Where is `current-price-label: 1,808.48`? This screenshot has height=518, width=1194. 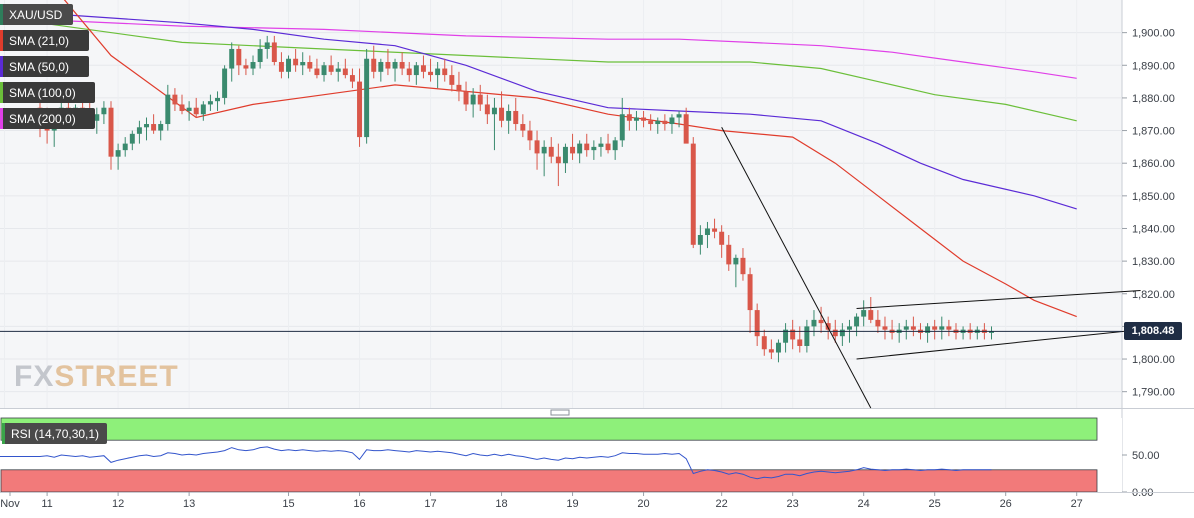
current-price-label: 1,808.48 is located at coordinates (1153, 331).